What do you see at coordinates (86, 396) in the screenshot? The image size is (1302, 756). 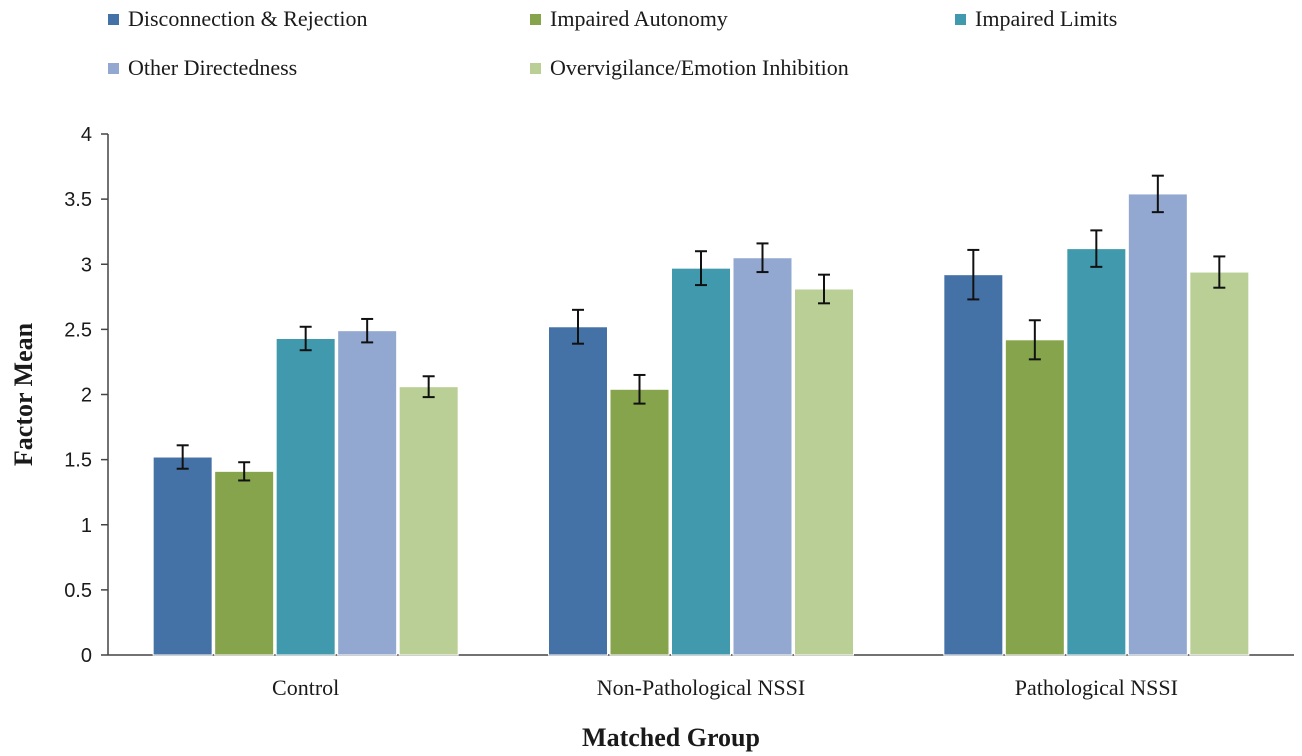 I see `y-tick-label: 2` at bounding box center [86, 396].